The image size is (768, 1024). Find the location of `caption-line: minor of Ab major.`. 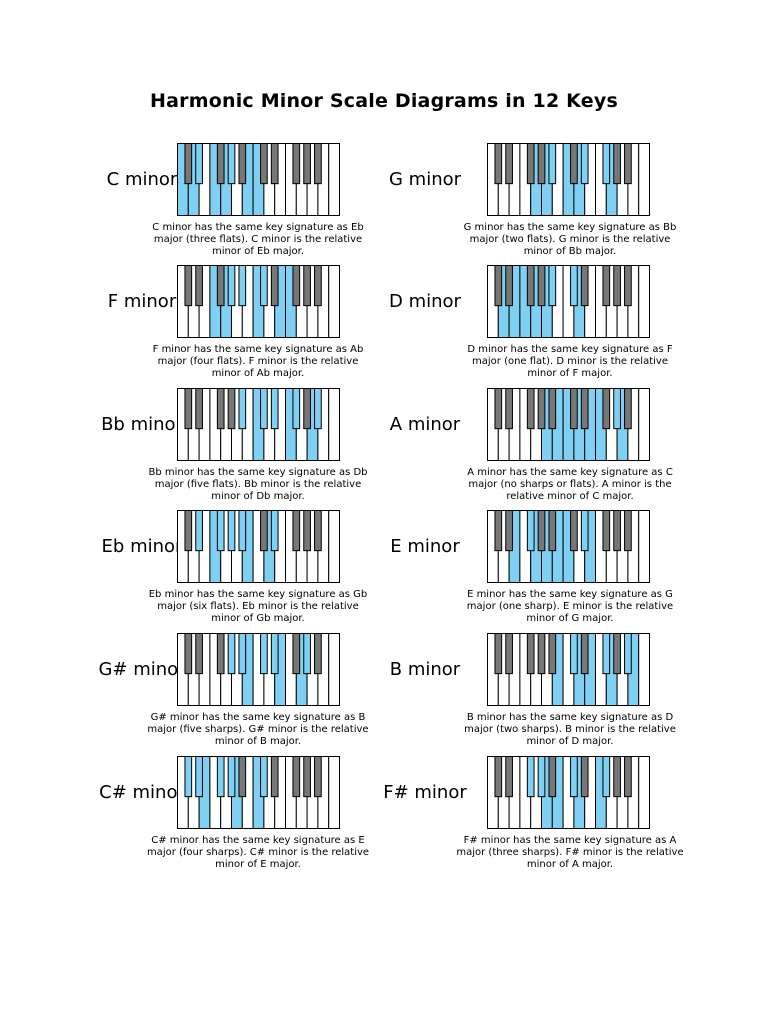

caption-line: minor of Ab major. is located at coordinates (258, 373).